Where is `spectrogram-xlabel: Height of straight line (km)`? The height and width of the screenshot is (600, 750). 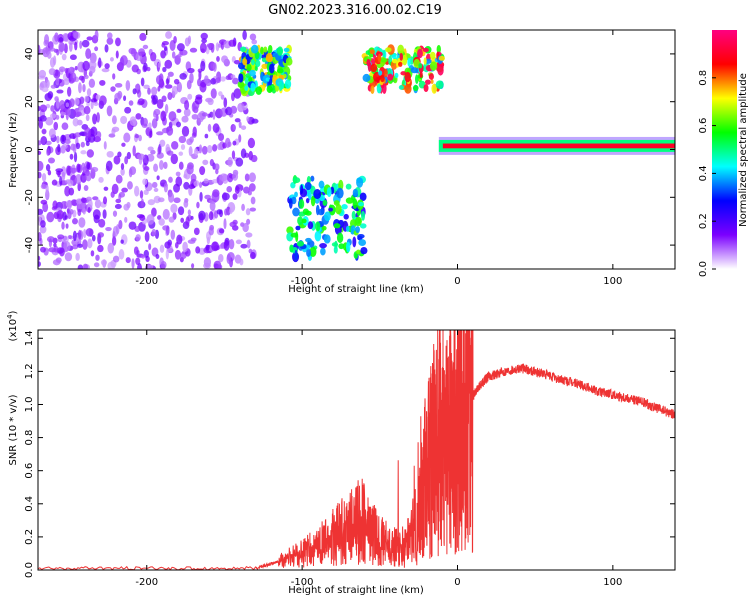
spectrogram-xlabel: Height of straight line (km) is located at coordinates (356, 289).